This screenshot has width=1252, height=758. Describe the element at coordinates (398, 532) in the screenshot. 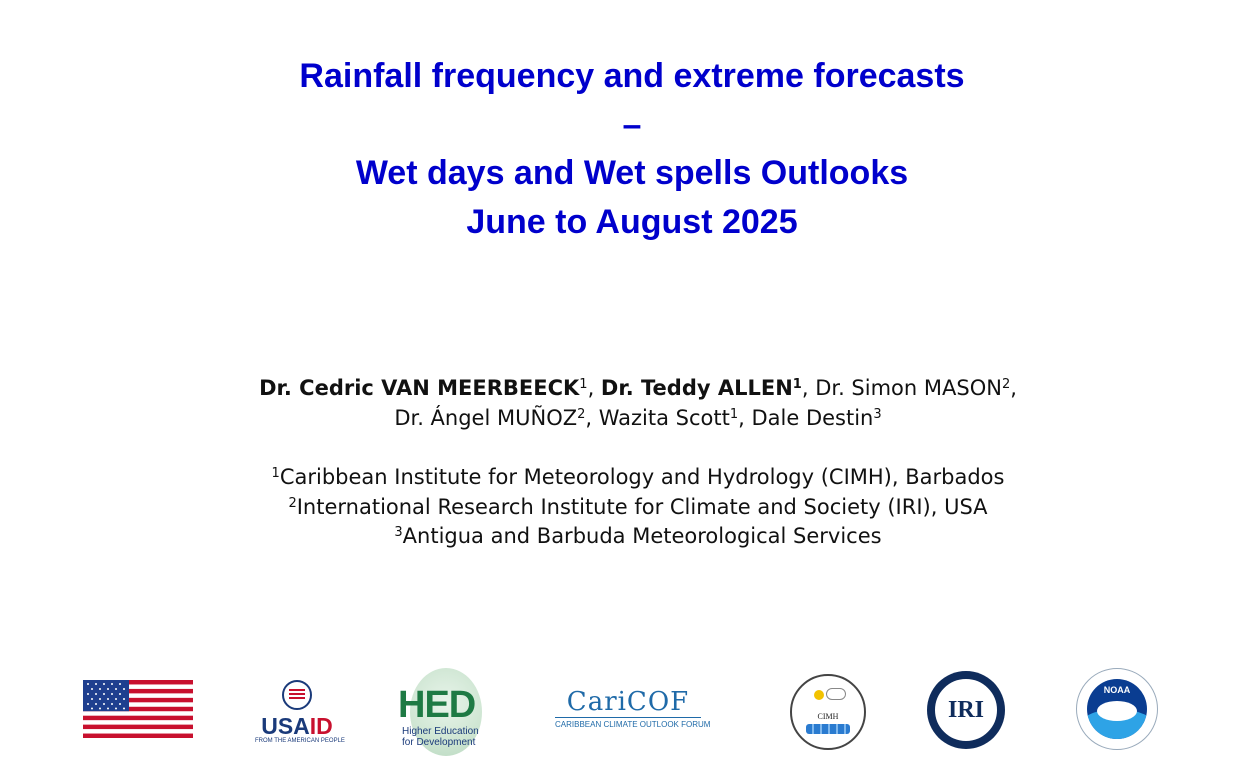

I see `affiliation-sup: 3` at that location.